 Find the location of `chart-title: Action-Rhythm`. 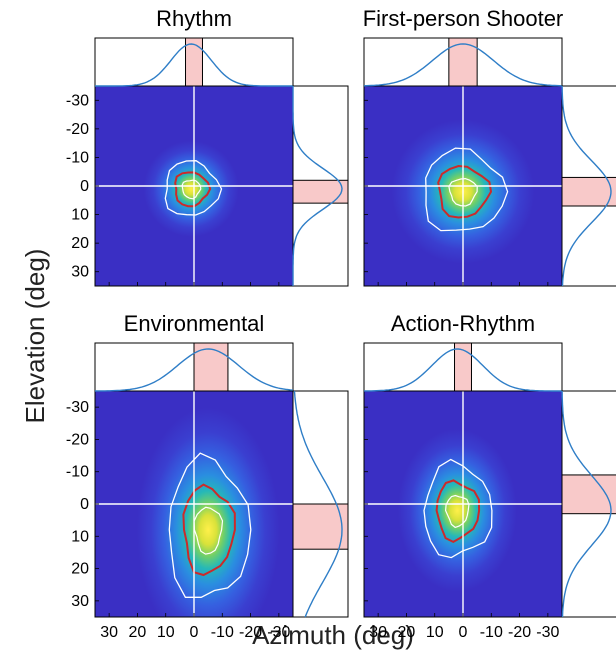

chart-title: Action-Rhythm is located at coordinates (463, 323).